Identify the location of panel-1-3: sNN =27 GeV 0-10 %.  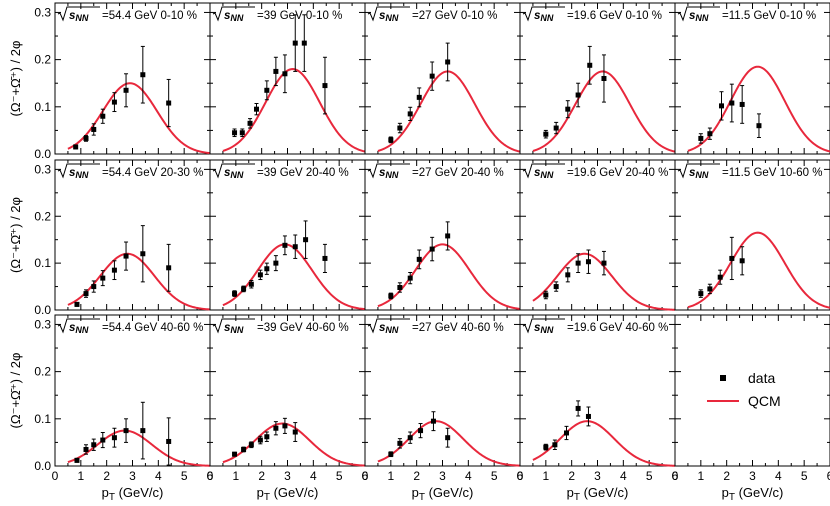
(442, 78).